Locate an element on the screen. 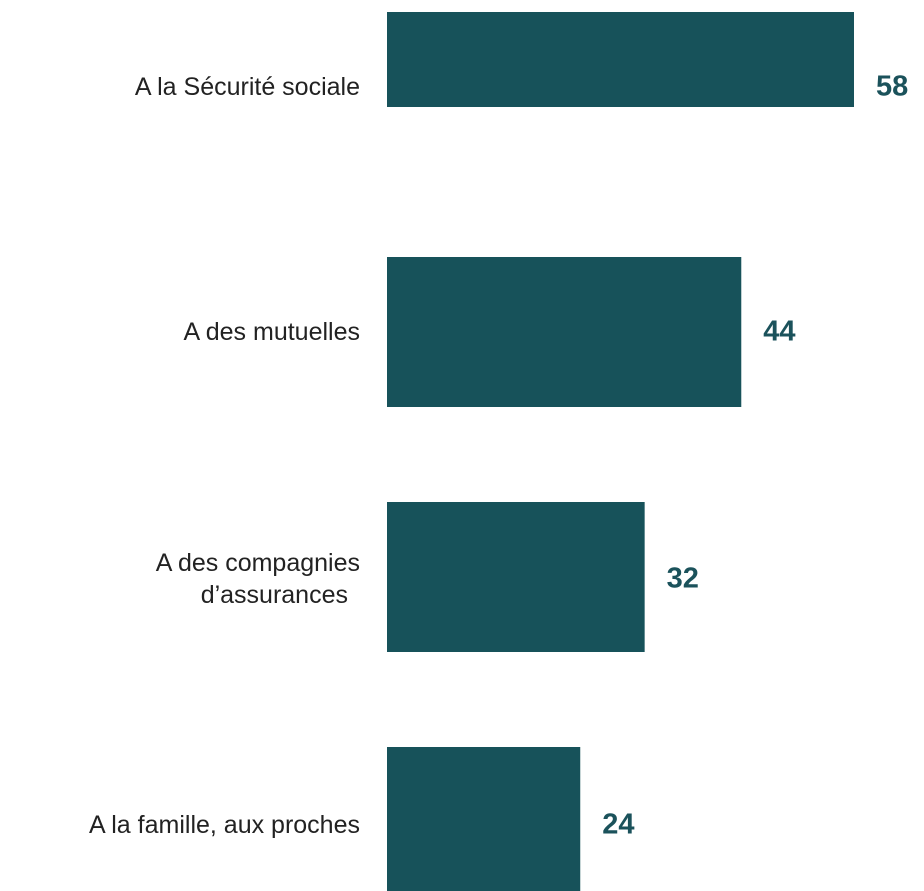  value-label: 44 is located at coordinates (779, 332).